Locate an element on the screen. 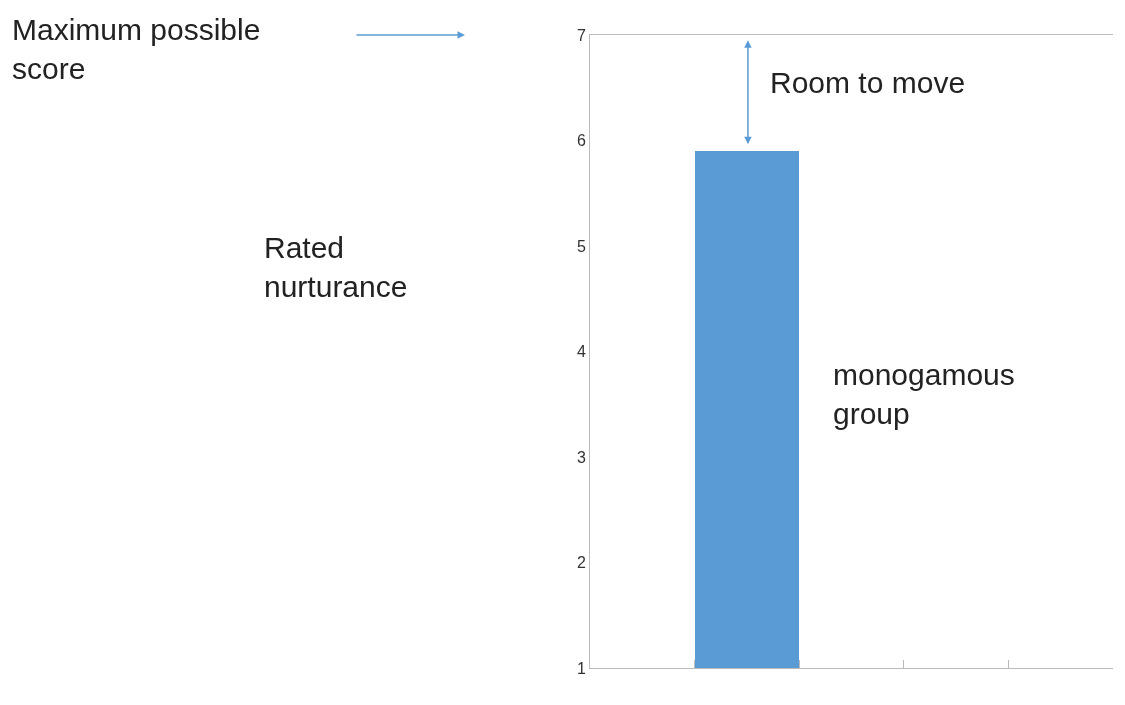 This screenshot has width=1125, height=705. y-tick-label: 6 is located at coordinates (581, 141).